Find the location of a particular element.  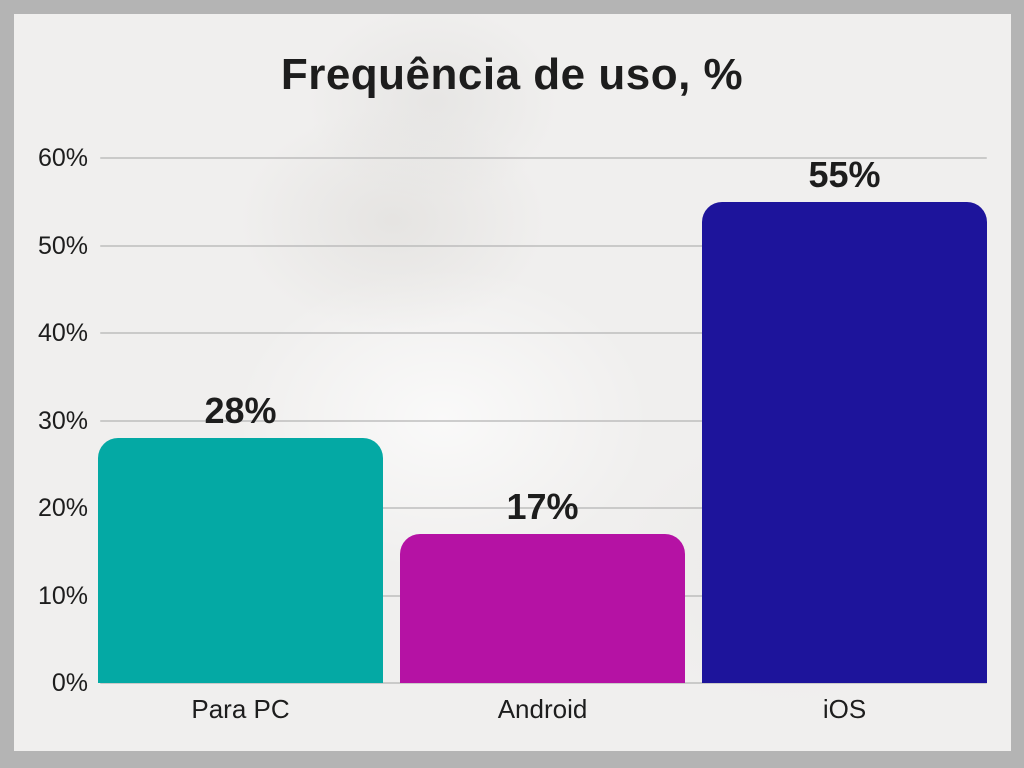

bar-value-label: 28% is located at coordinates (240, 410).